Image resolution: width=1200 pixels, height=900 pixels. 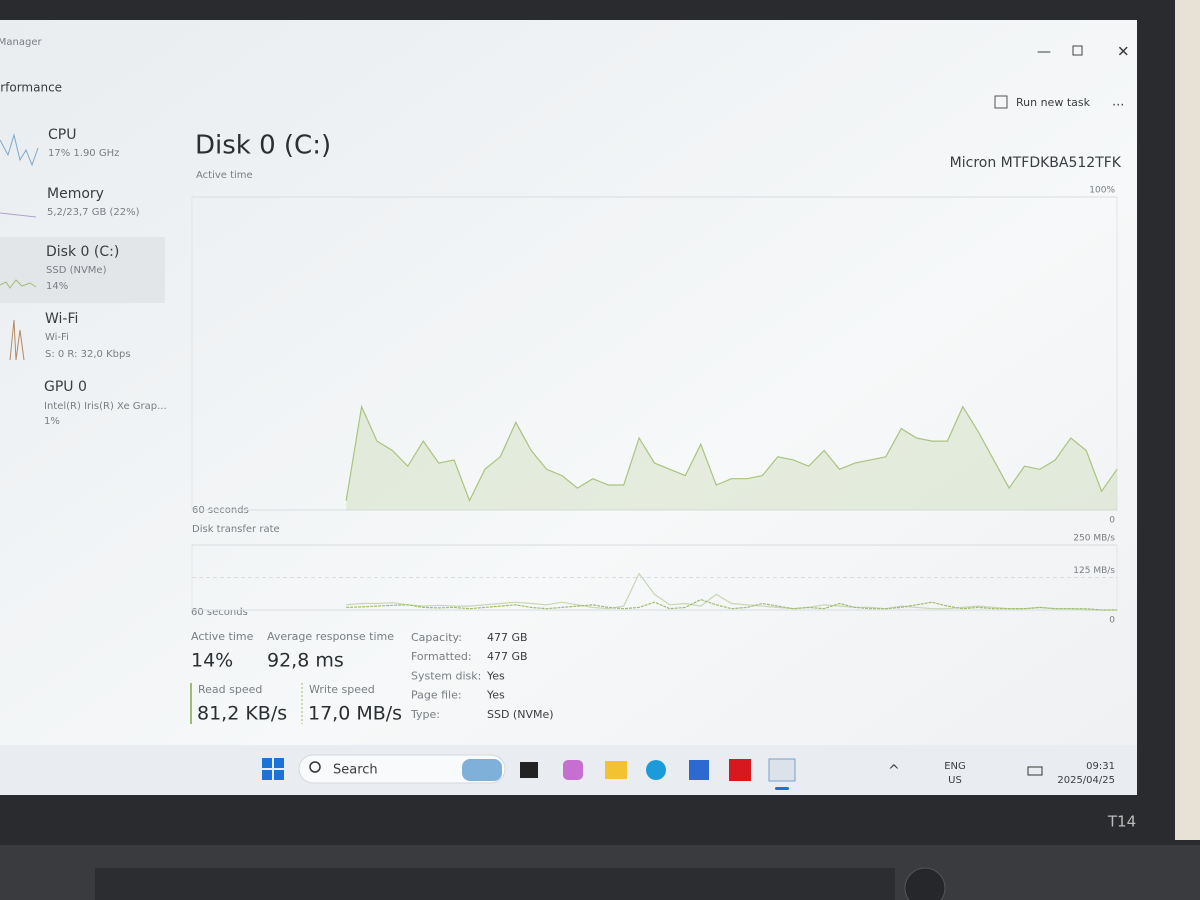 I want to click on search-icon, so click(x=315, y=767).